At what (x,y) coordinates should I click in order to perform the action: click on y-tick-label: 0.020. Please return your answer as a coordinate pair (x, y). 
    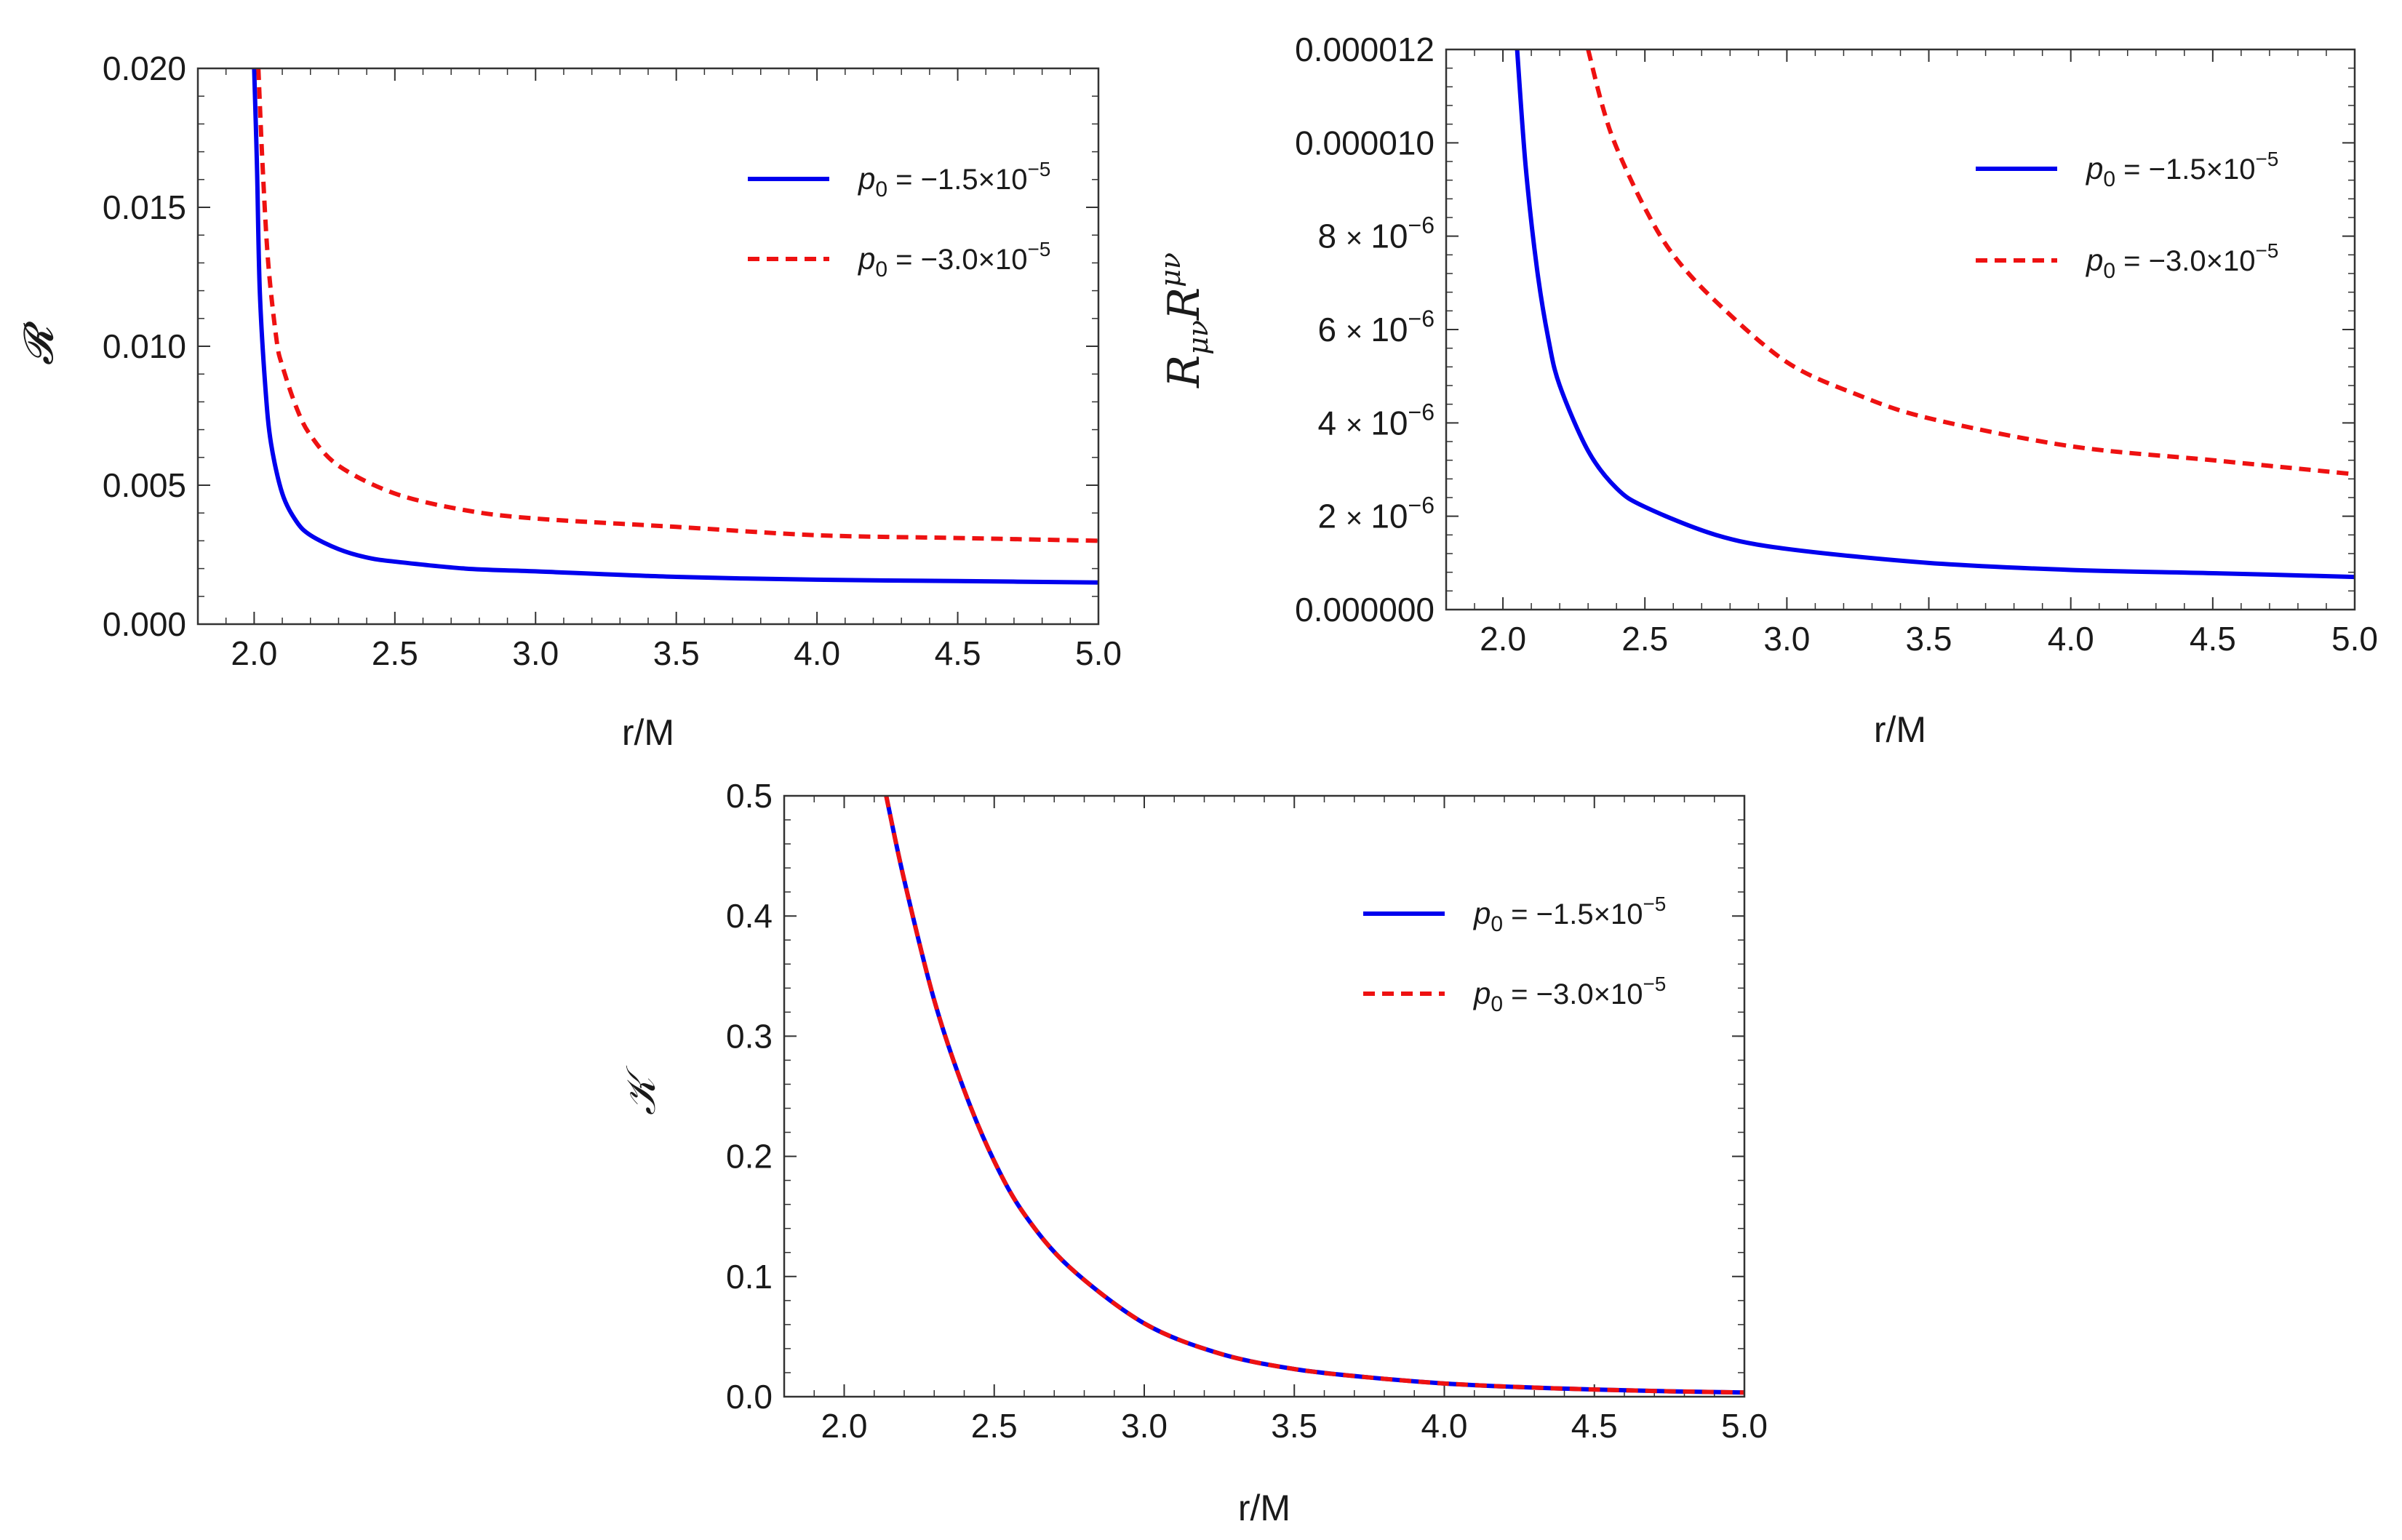
    Looking at the image, I should click on (144, 68).